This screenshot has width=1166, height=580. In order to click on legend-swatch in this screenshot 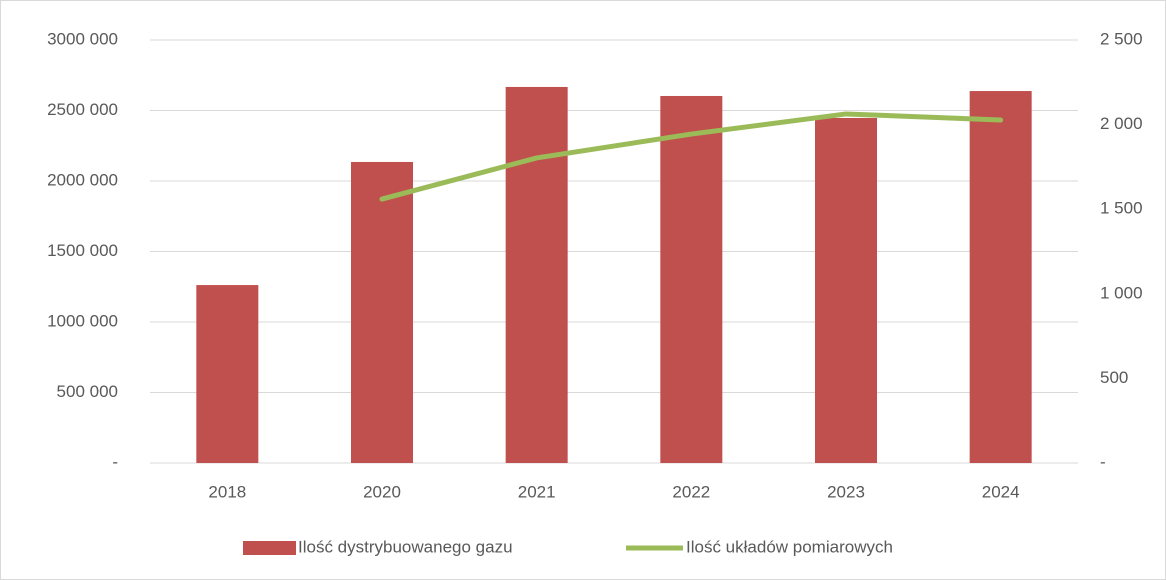, I will do `click(269, 548)`.